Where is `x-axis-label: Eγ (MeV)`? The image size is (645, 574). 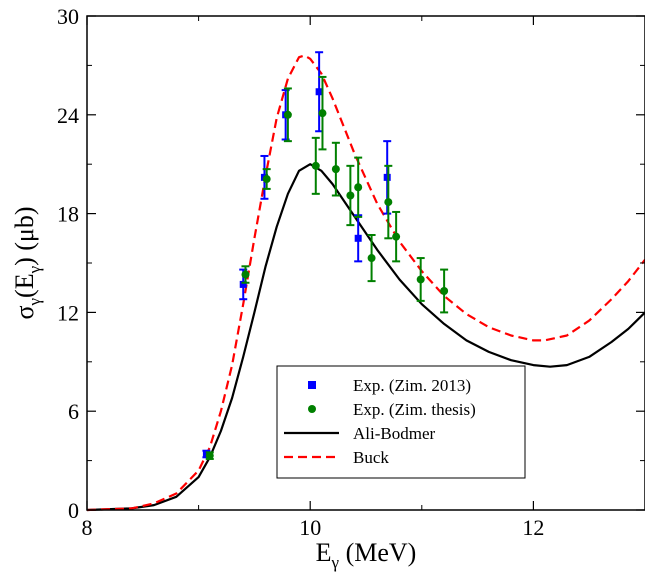 x-axis-label: Eγ (MeV) is located at coordinates (366, 555).